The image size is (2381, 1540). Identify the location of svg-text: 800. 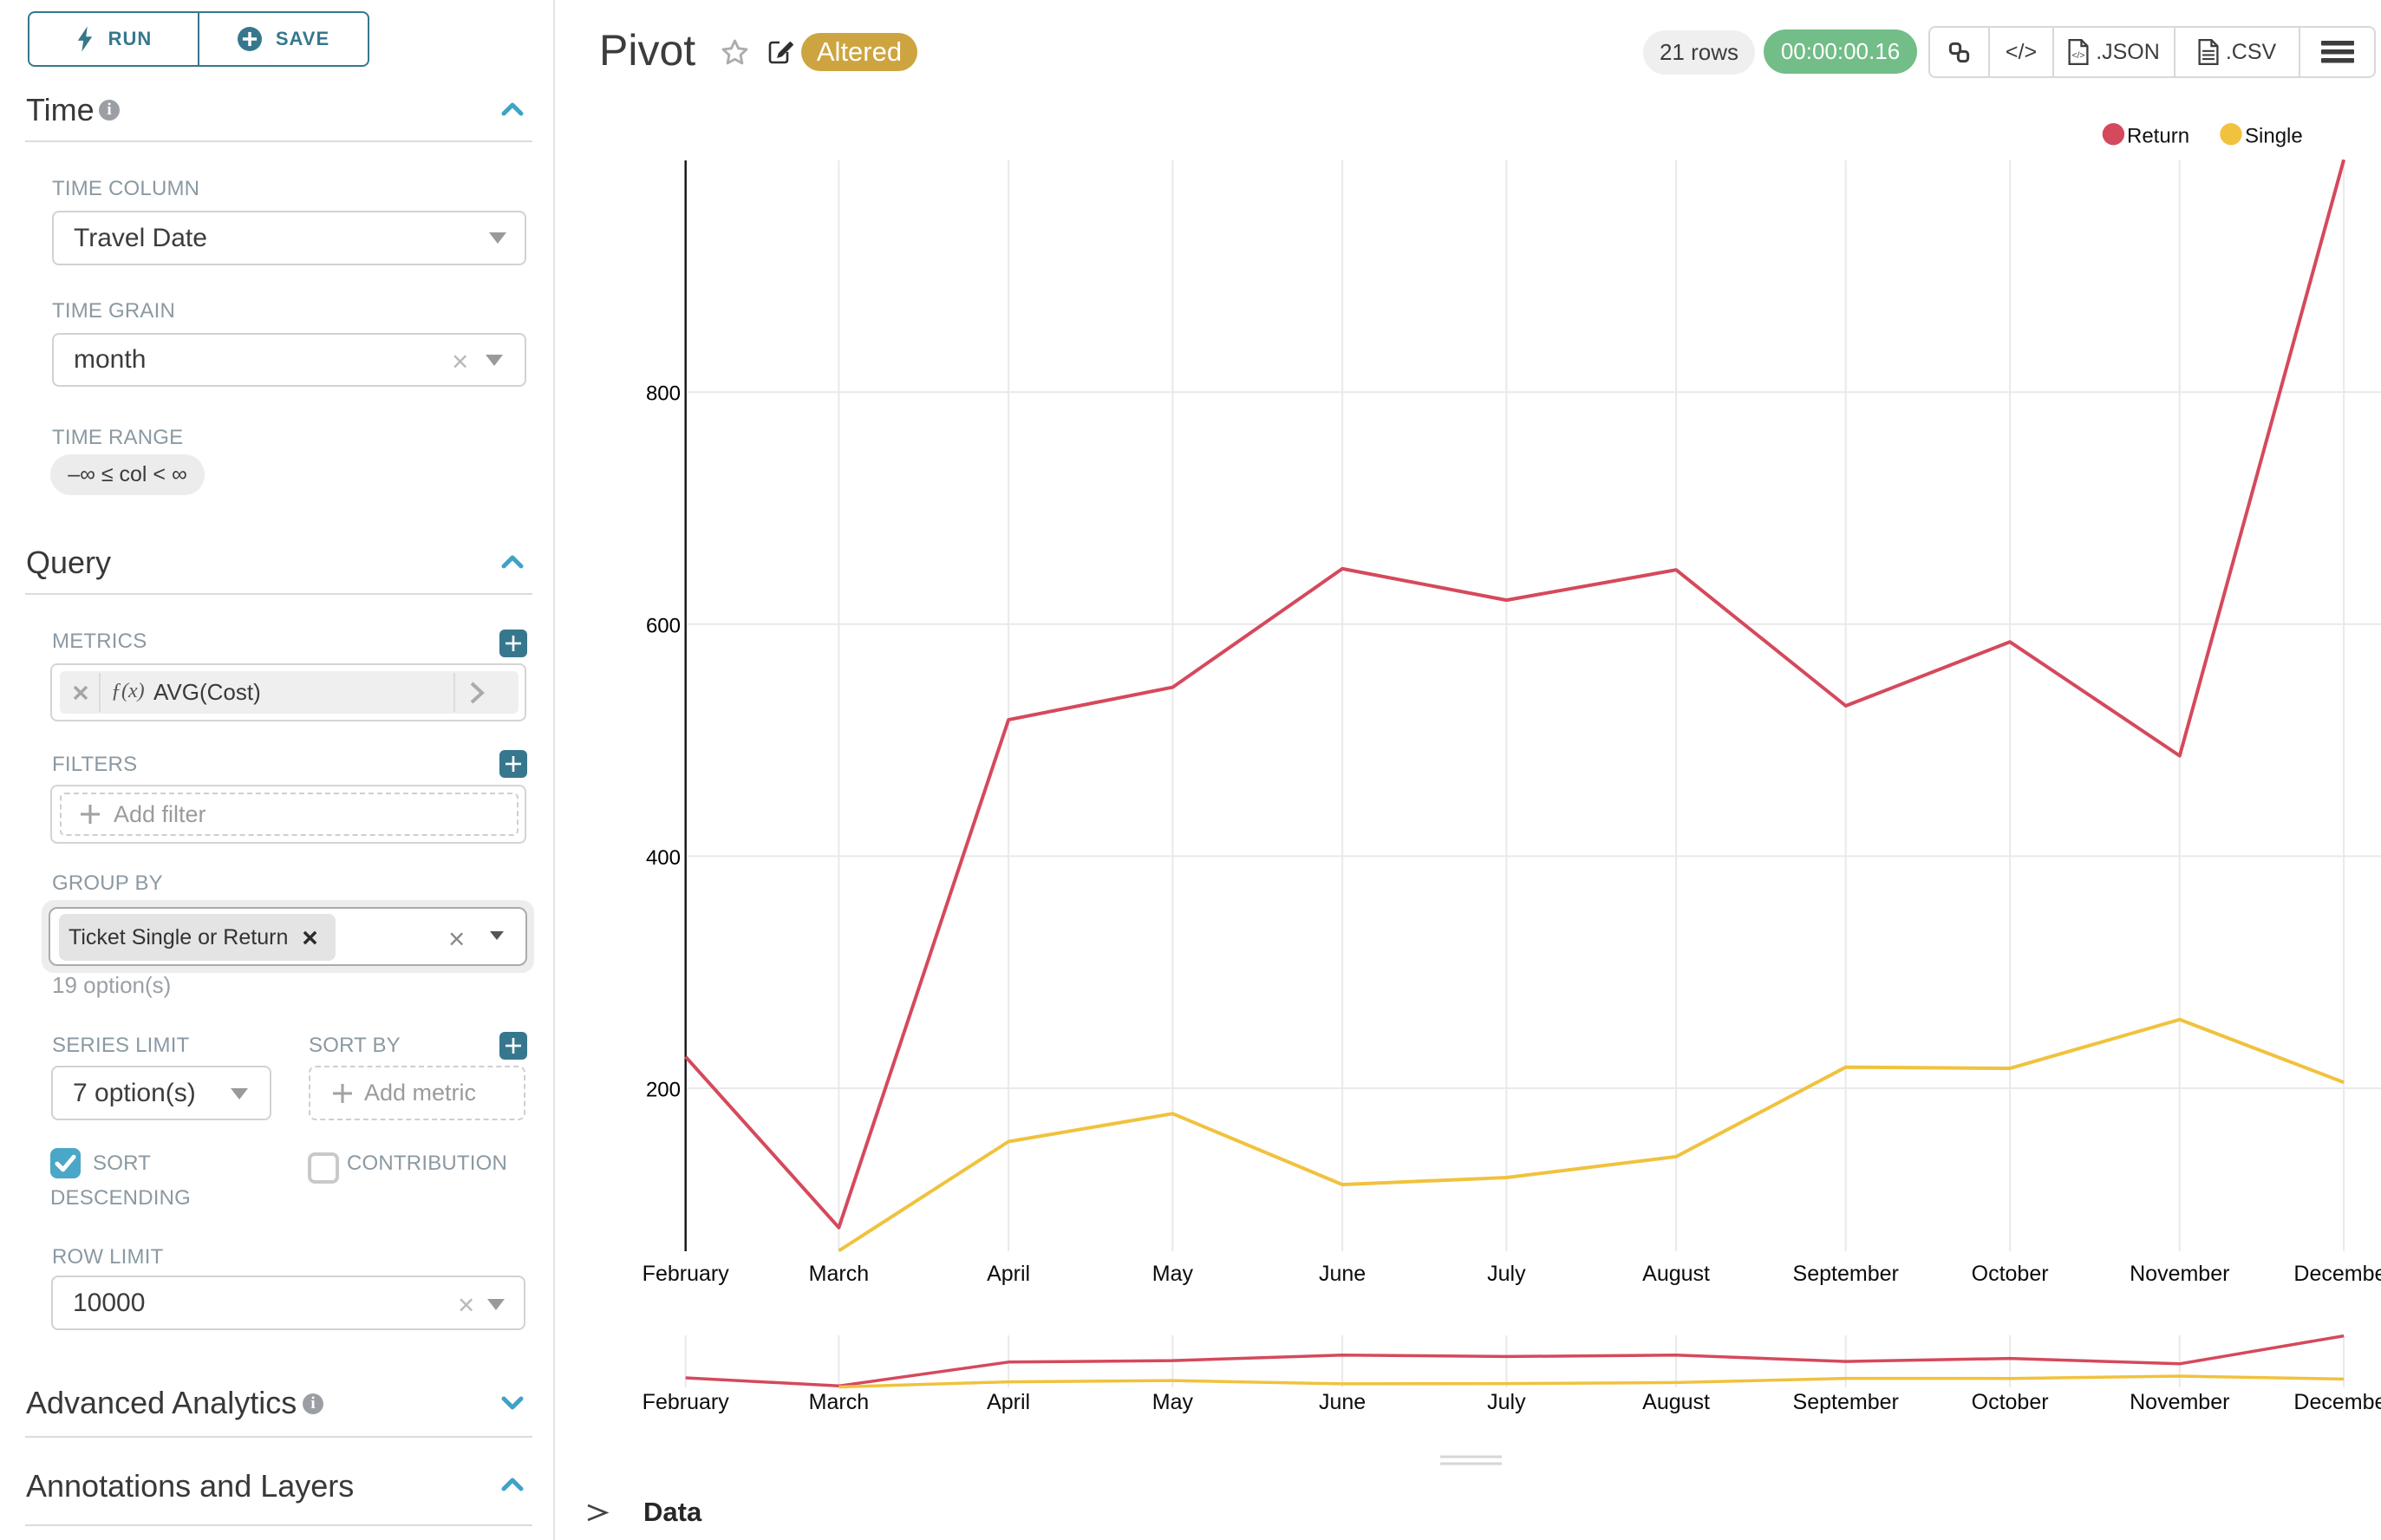
(664, 394).